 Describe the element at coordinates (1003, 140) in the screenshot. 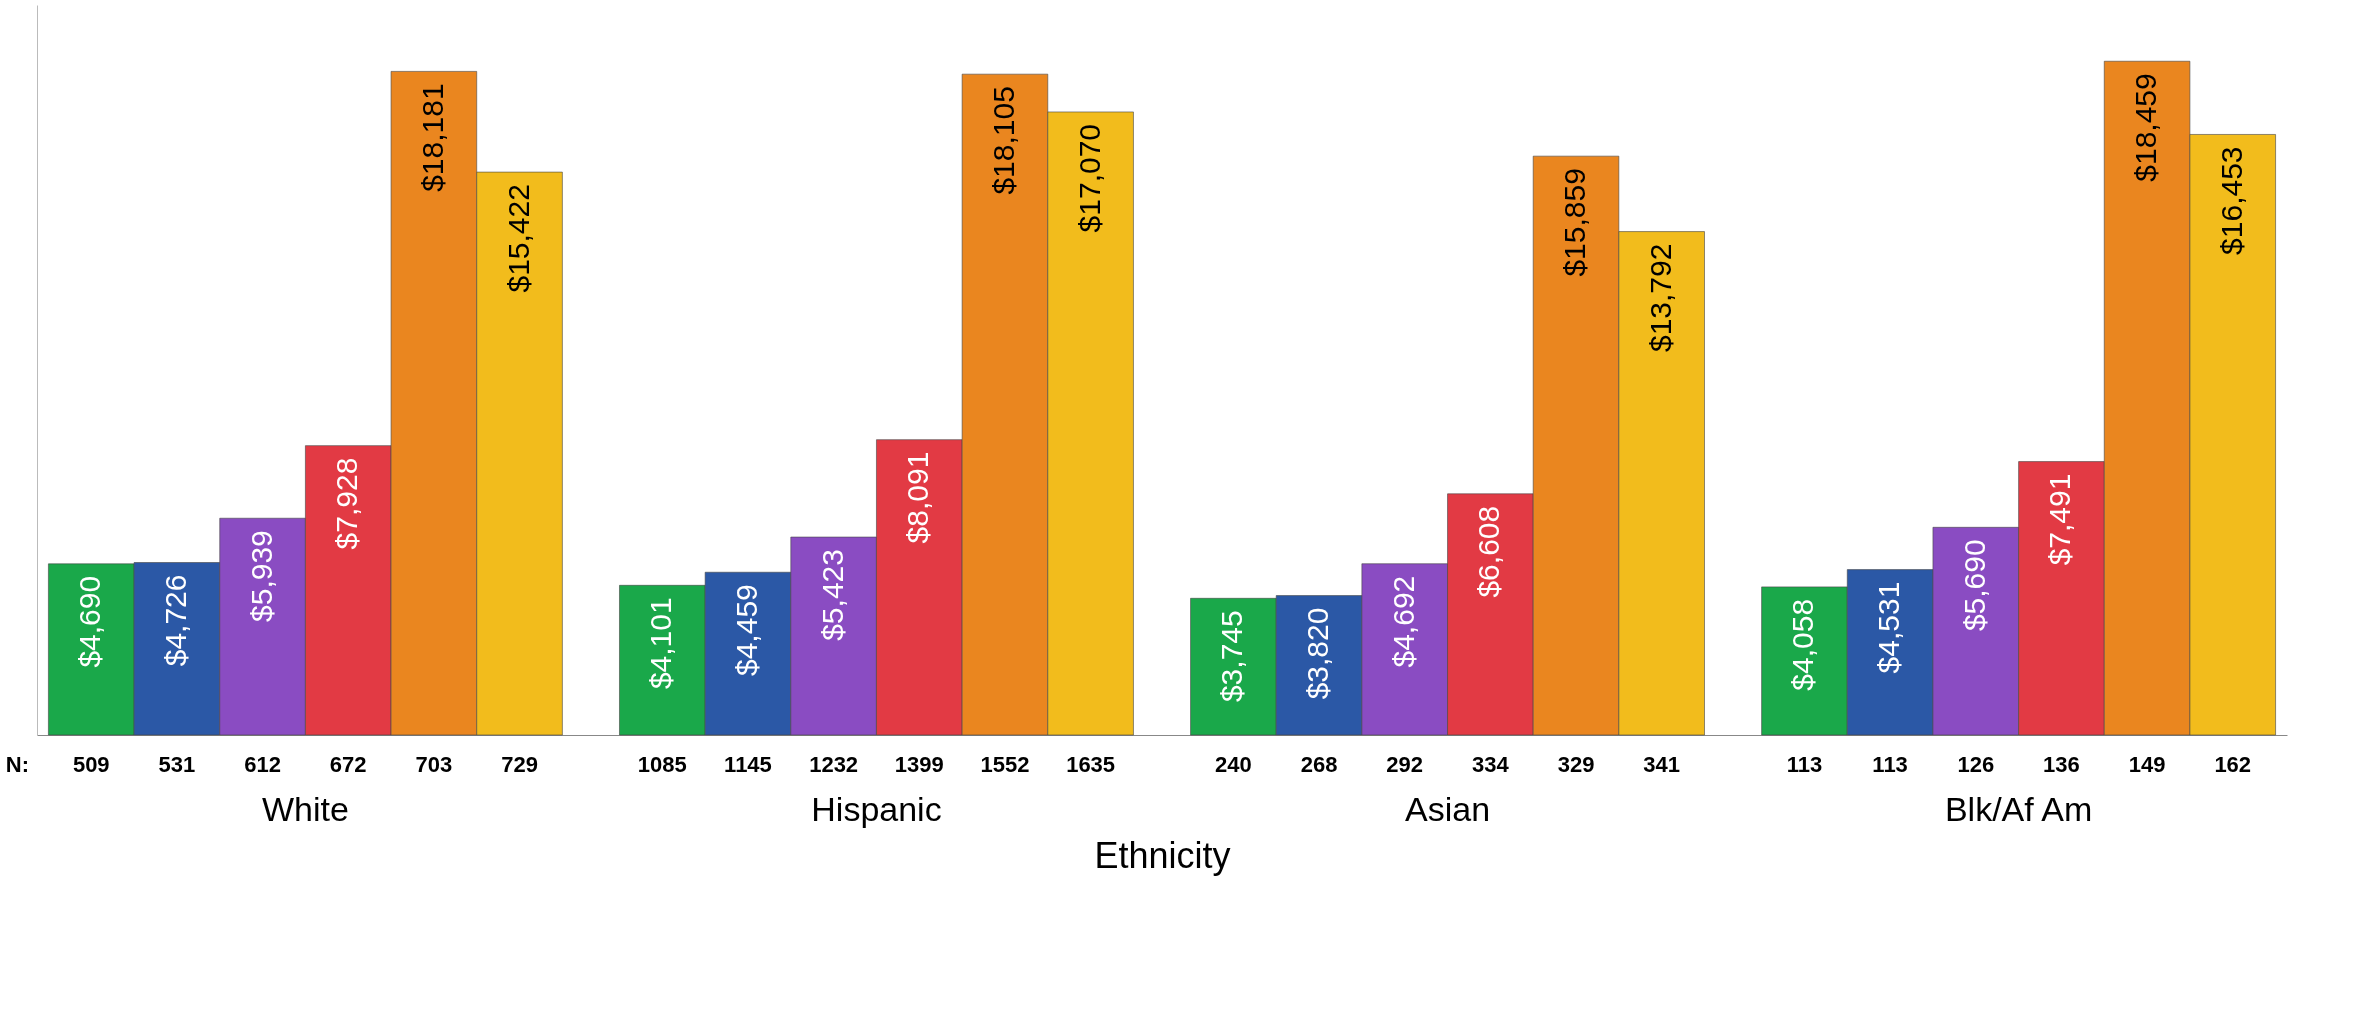

I see `data-label: $18,105` at that location.